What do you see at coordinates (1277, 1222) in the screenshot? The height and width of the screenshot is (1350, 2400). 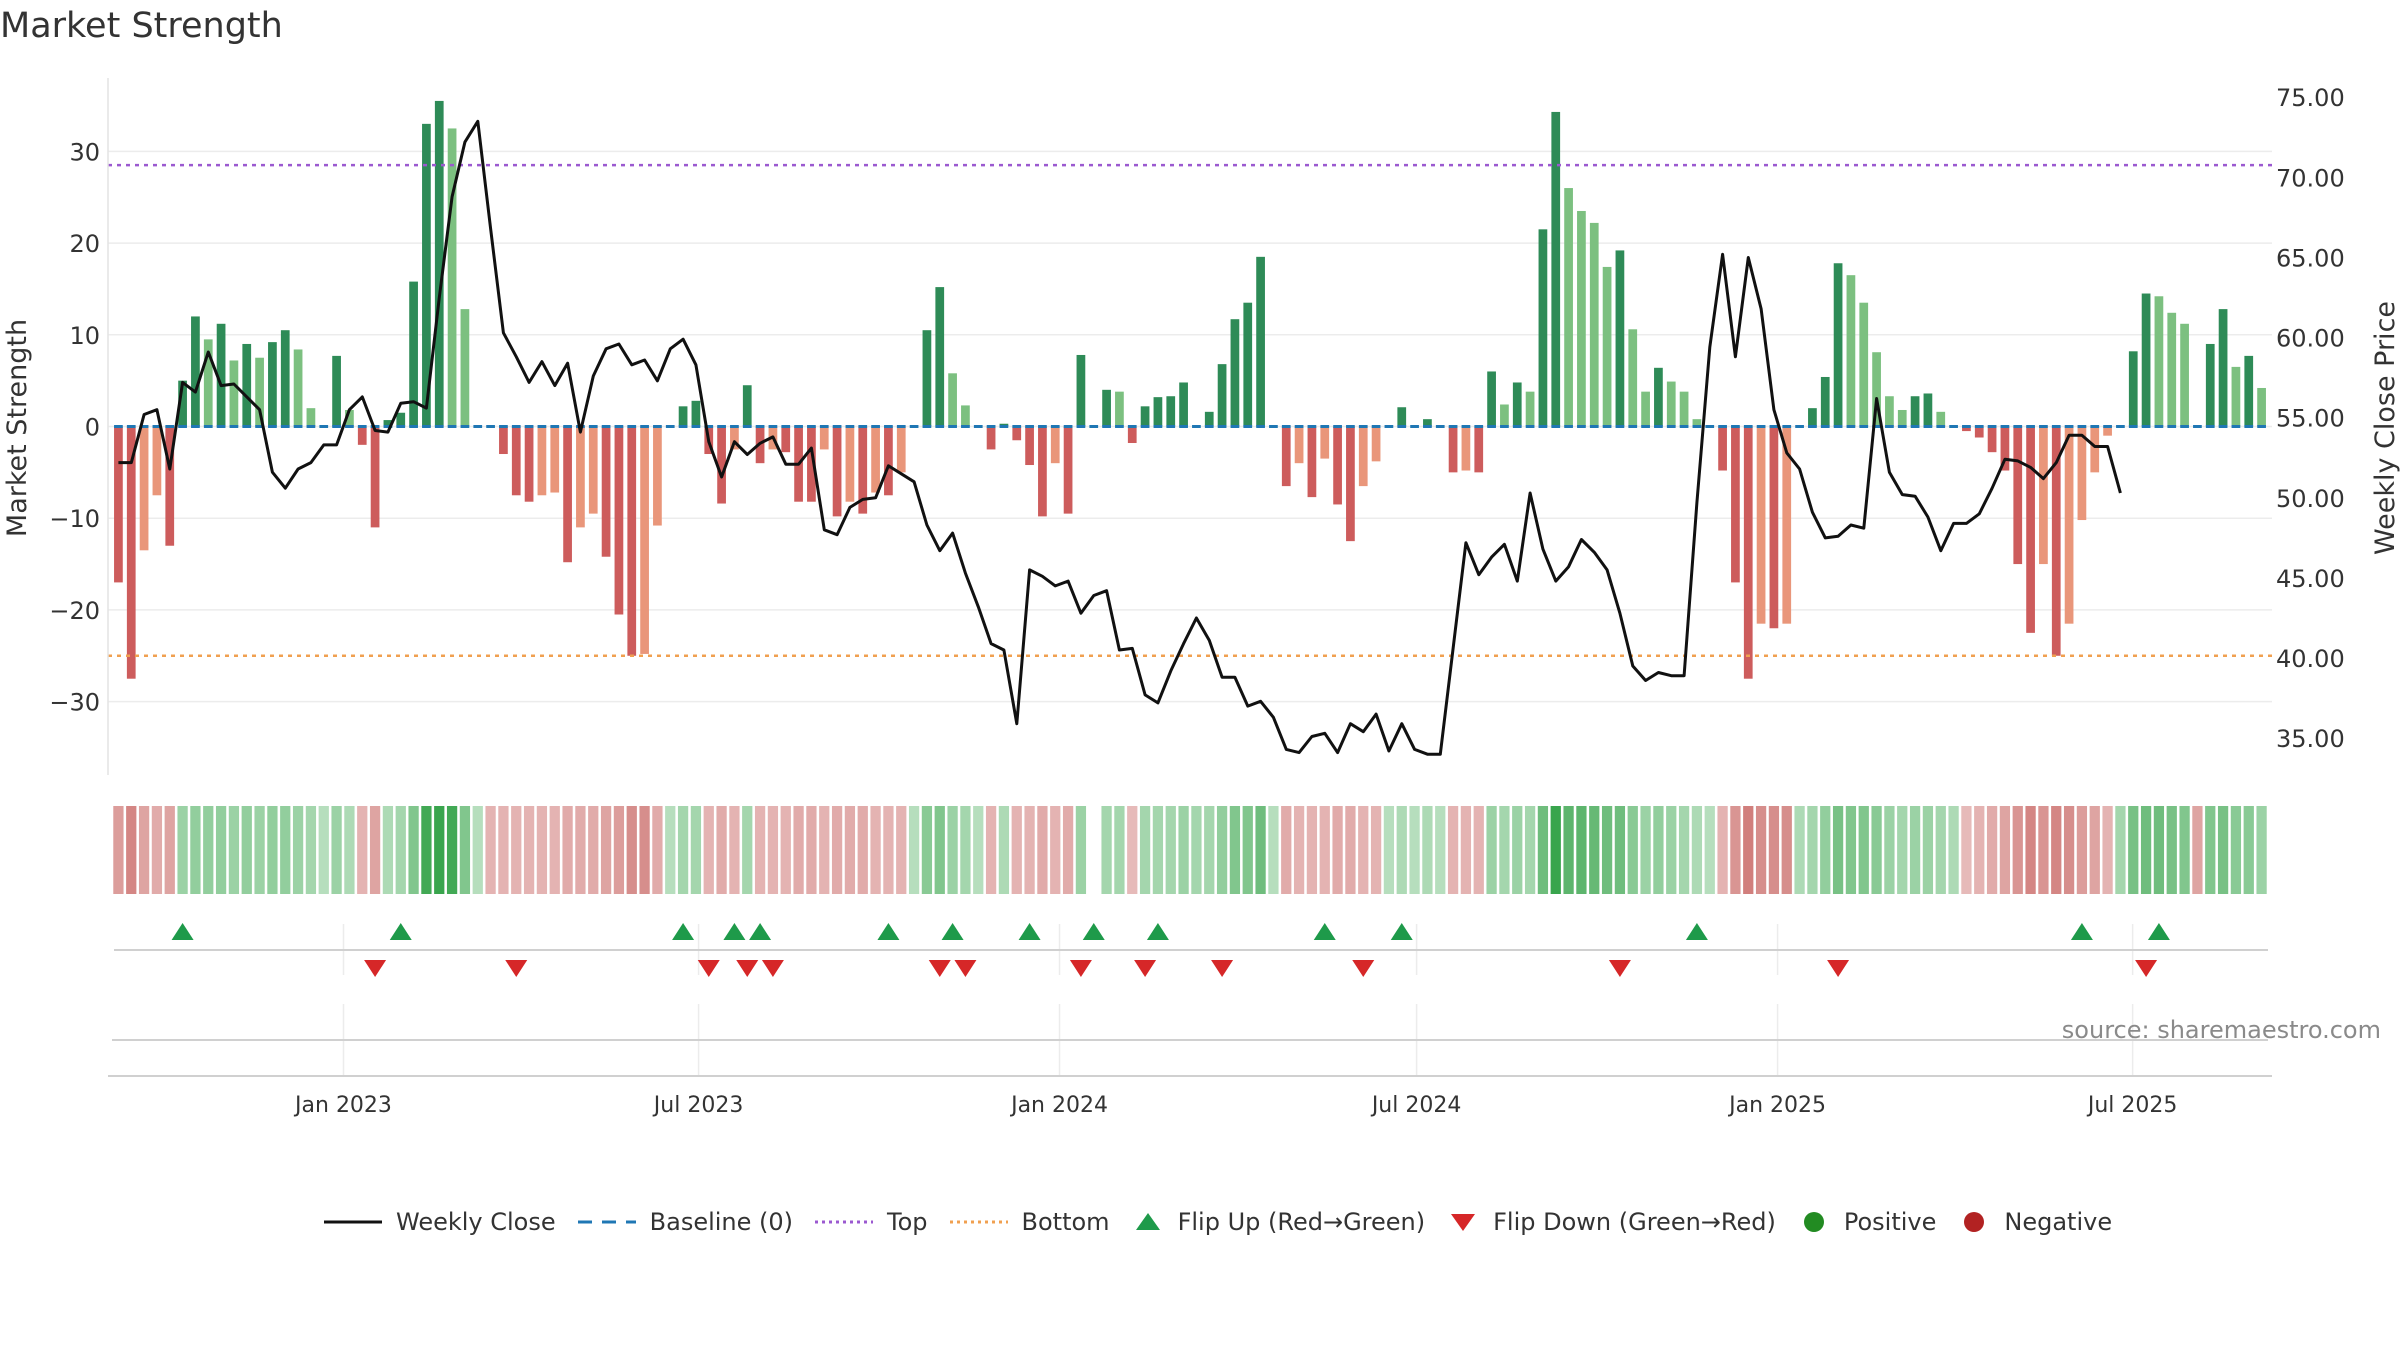 I see `legend-item-flip-up: Flip Up (Red→Green)` at bounding box center [1277, 1222].